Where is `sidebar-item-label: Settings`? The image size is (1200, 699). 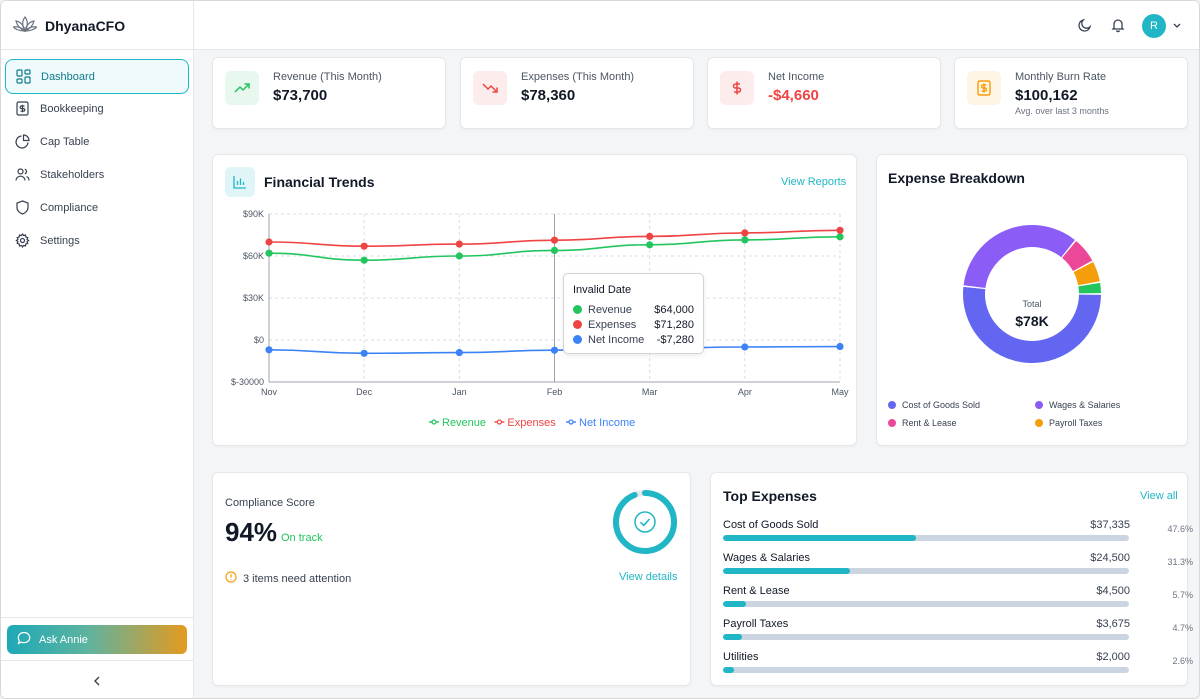
sidebar-item-label: Settings is located at coordinates (60, 240).